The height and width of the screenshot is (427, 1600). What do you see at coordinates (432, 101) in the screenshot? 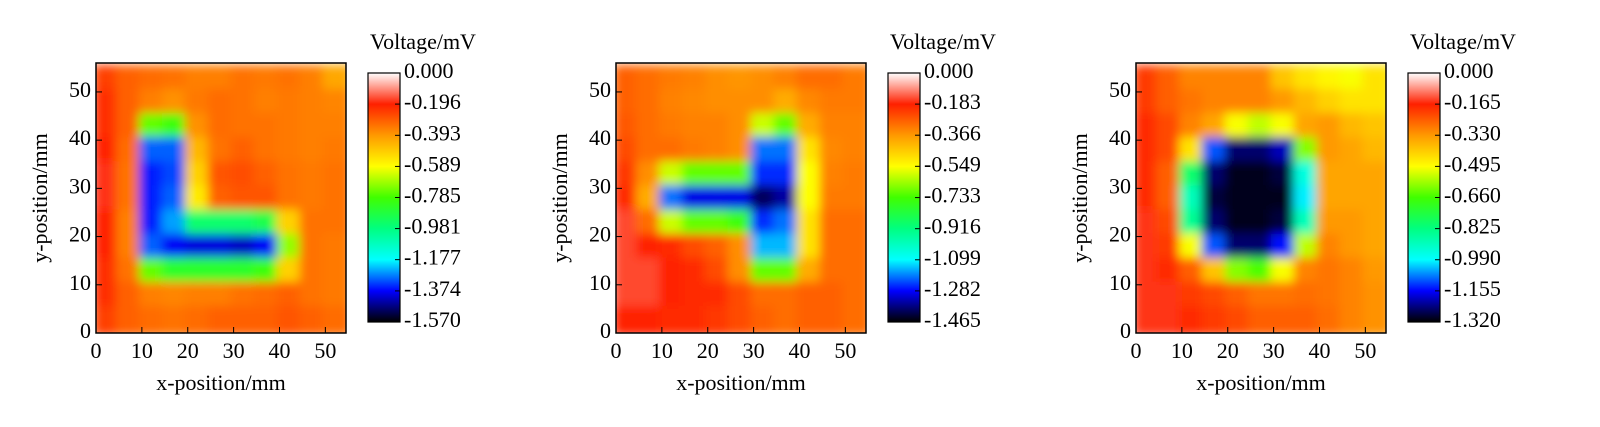
I see `colorbar-tick-label: -0.196` at bounding box center [432, 101].